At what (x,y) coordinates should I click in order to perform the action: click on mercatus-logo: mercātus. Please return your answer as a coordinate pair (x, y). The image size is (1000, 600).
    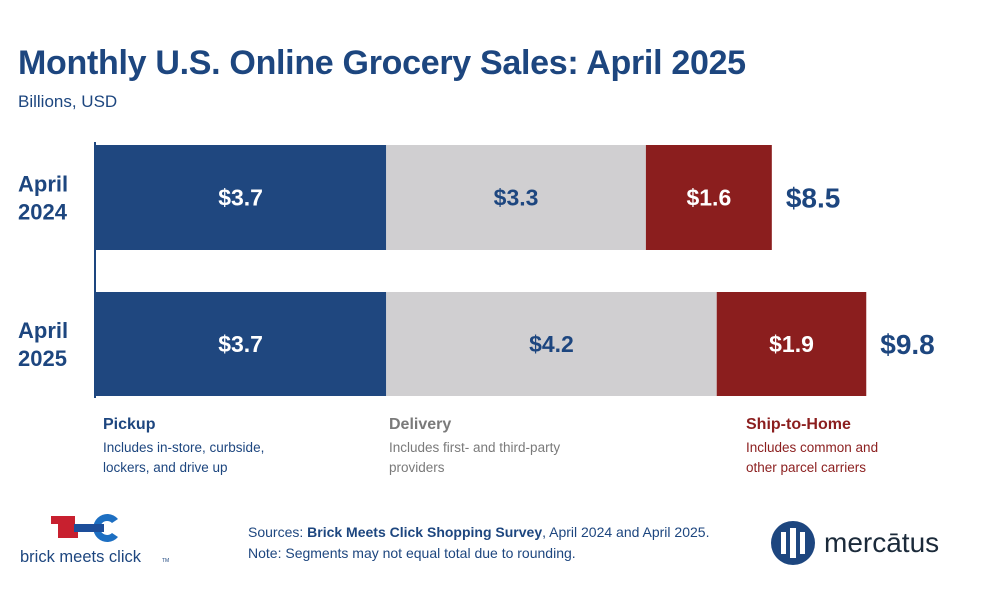
    Looking at the image, I should click on (855, 543).